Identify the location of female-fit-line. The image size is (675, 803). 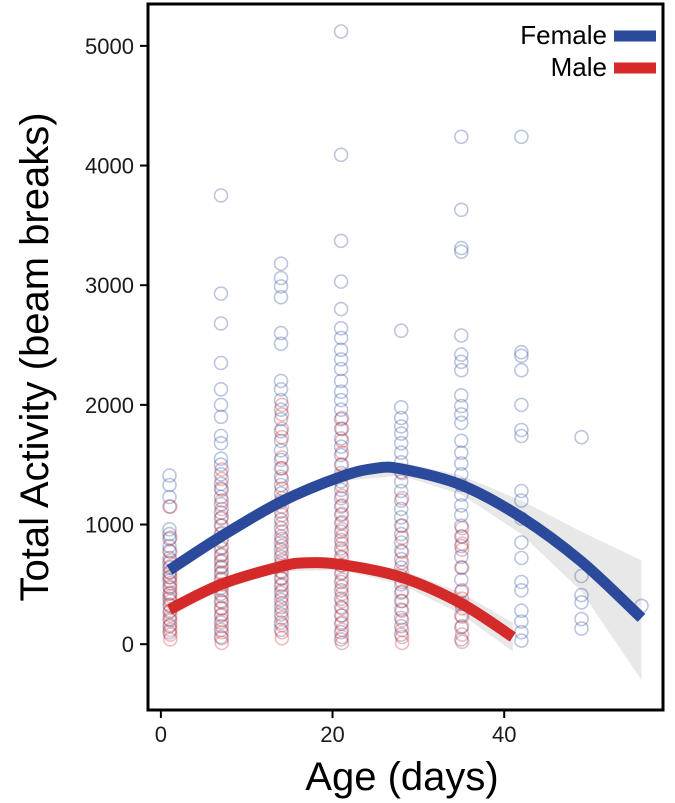
(406, 541).